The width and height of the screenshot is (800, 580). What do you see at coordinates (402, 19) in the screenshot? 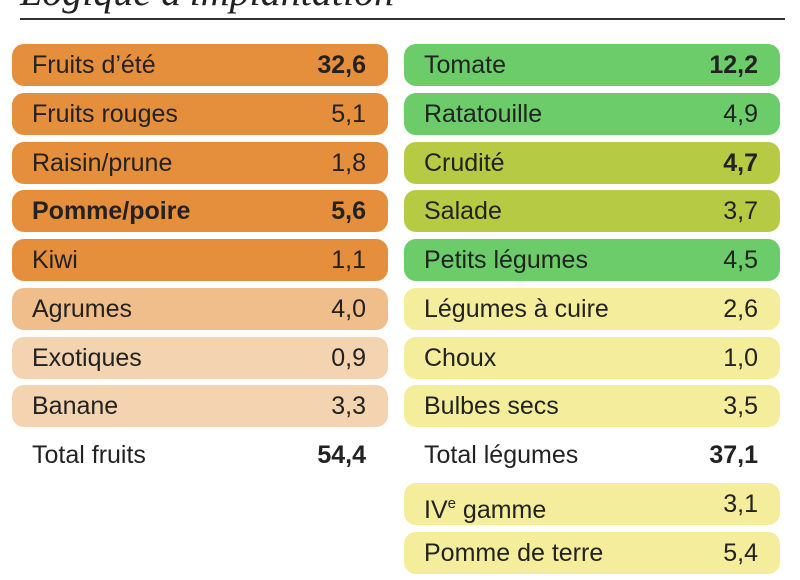
I see `title-divider` at bounding box center [402, 19].